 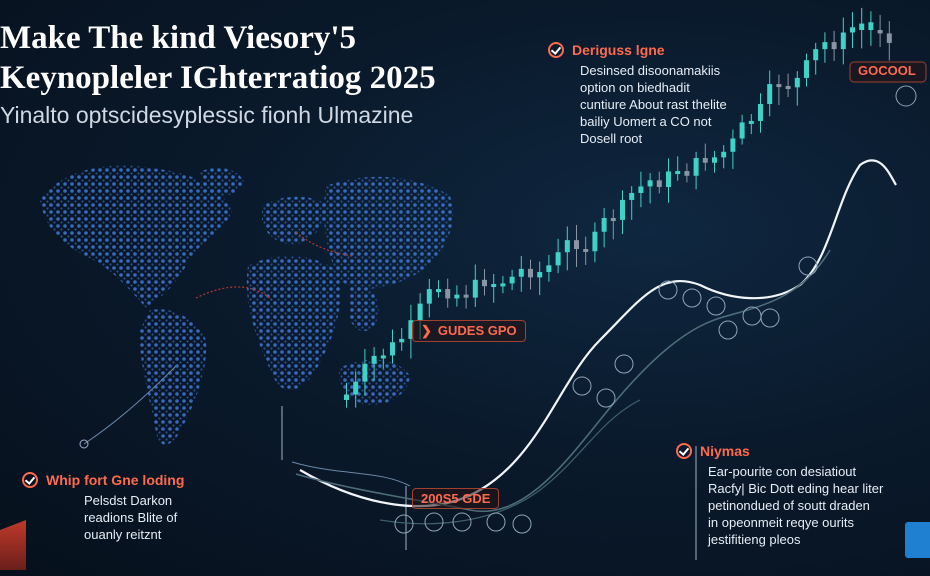 I want to click on page-subtitle: Yinalto optscidesyplessic fionh Ulmazine, so click(x=207, y=115).